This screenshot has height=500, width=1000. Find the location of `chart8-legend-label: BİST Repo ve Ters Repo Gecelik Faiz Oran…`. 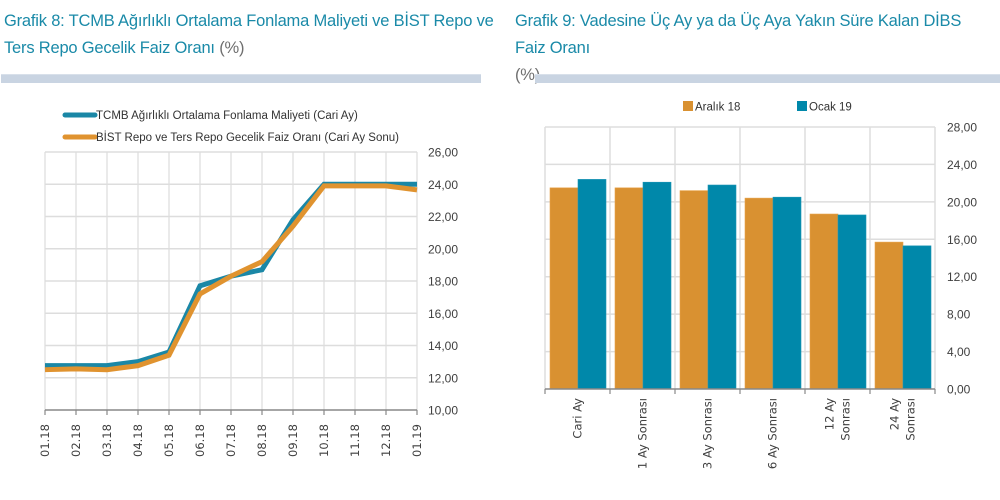

chart8-legend-label: BİST Repo ve Ters Repo Gecelik Faiz Oran… is located at coordinates (247, 137).